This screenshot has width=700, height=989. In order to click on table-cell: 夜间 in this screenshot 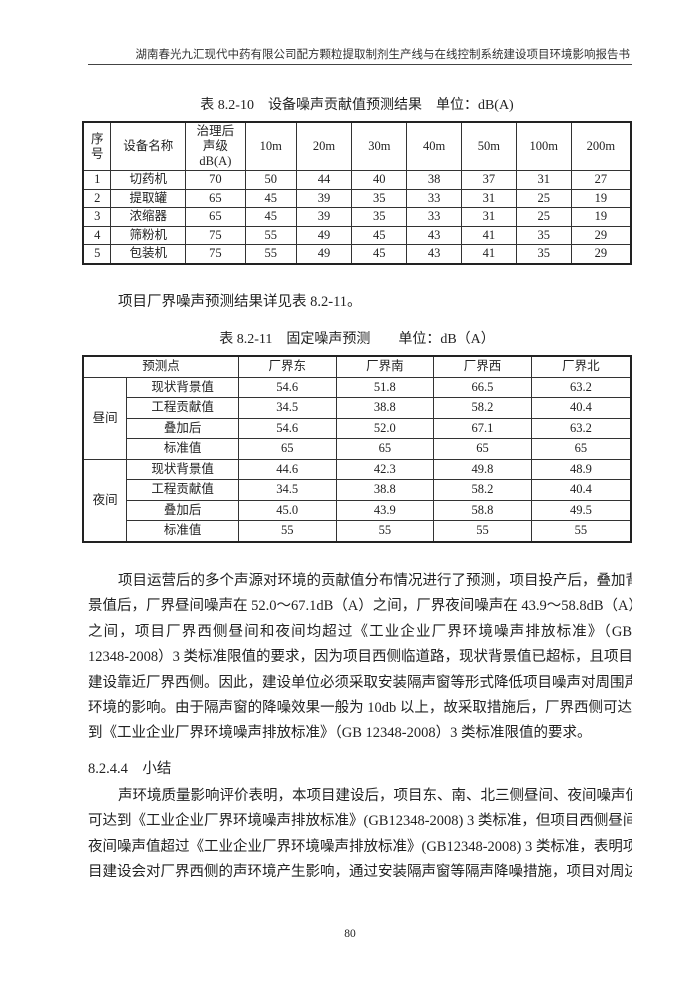, I will do `click(105, 500)`.